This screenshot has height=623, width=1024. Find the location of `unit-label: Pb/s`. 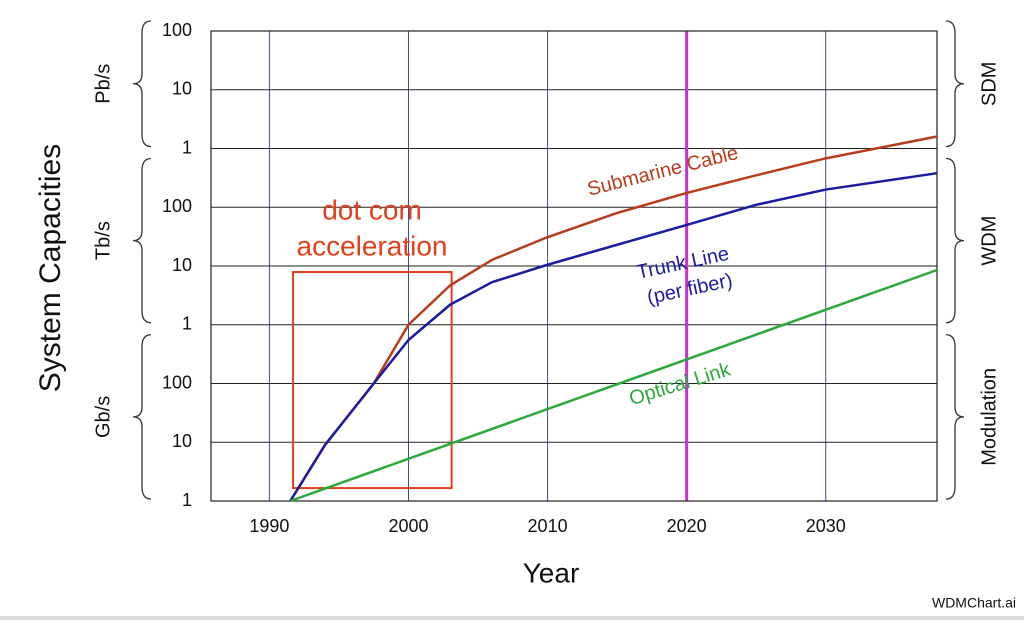

unit-label: Pb/s is located at coordinates (103, 84).